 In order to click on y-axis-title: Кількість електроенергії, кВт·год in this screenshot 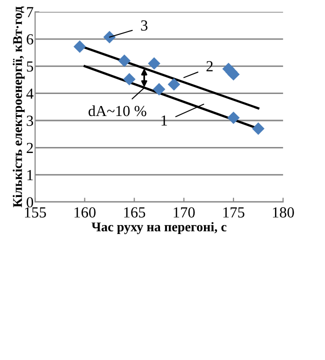, I will do `click(18, 107)`.